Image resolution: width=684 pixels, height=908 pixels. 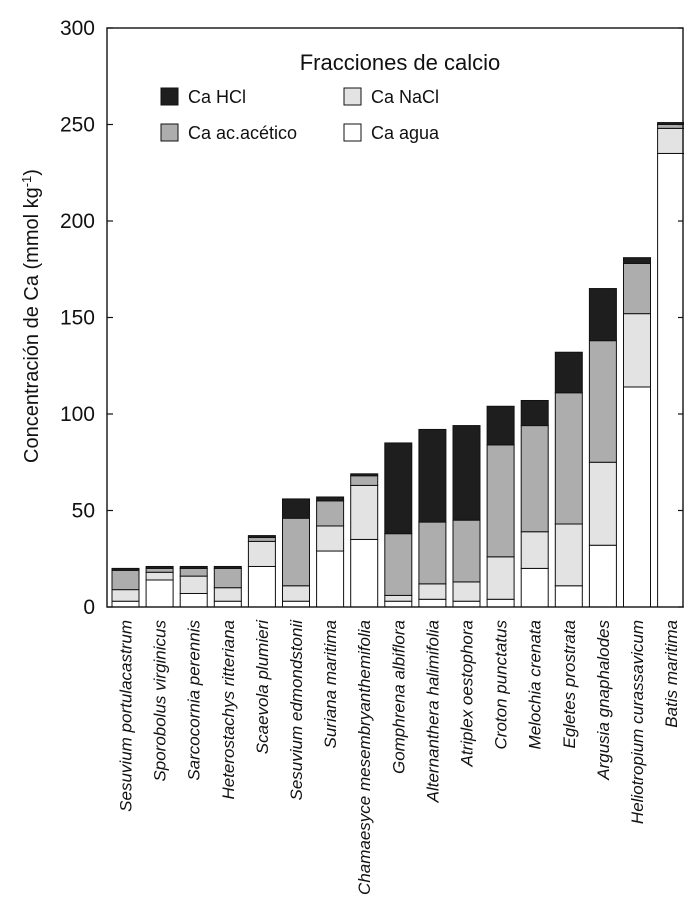 I want to click on bar-melochia-crenata-ca-ac-ac-tico, so click(x=534, y=479).